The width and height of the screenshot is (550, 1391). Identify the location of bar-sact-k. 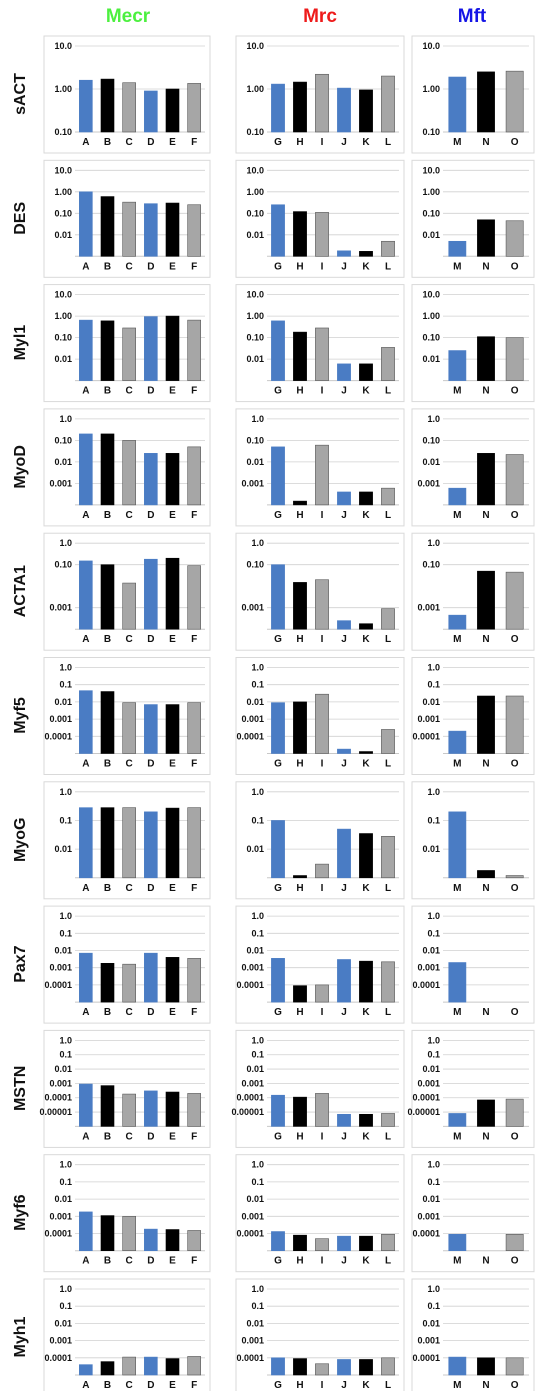
(366, 111).